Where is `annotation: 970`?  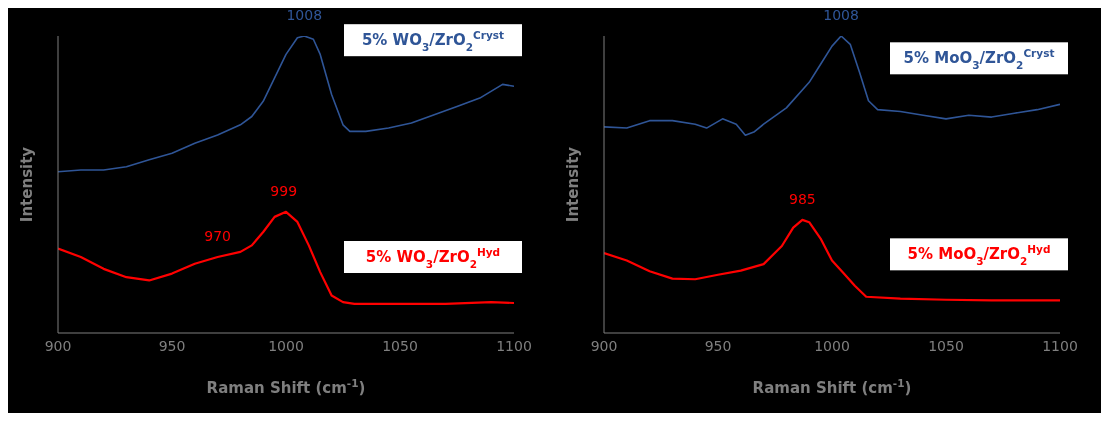 annotation: 970 is located at coordinates (217, 235).